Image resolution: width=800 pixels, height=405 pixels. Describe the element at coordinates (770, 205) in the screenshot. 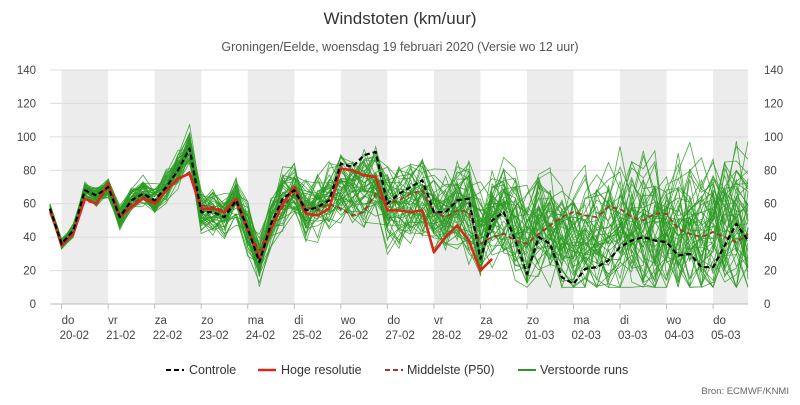

I see `y-tick-label-right: 60` at that location.